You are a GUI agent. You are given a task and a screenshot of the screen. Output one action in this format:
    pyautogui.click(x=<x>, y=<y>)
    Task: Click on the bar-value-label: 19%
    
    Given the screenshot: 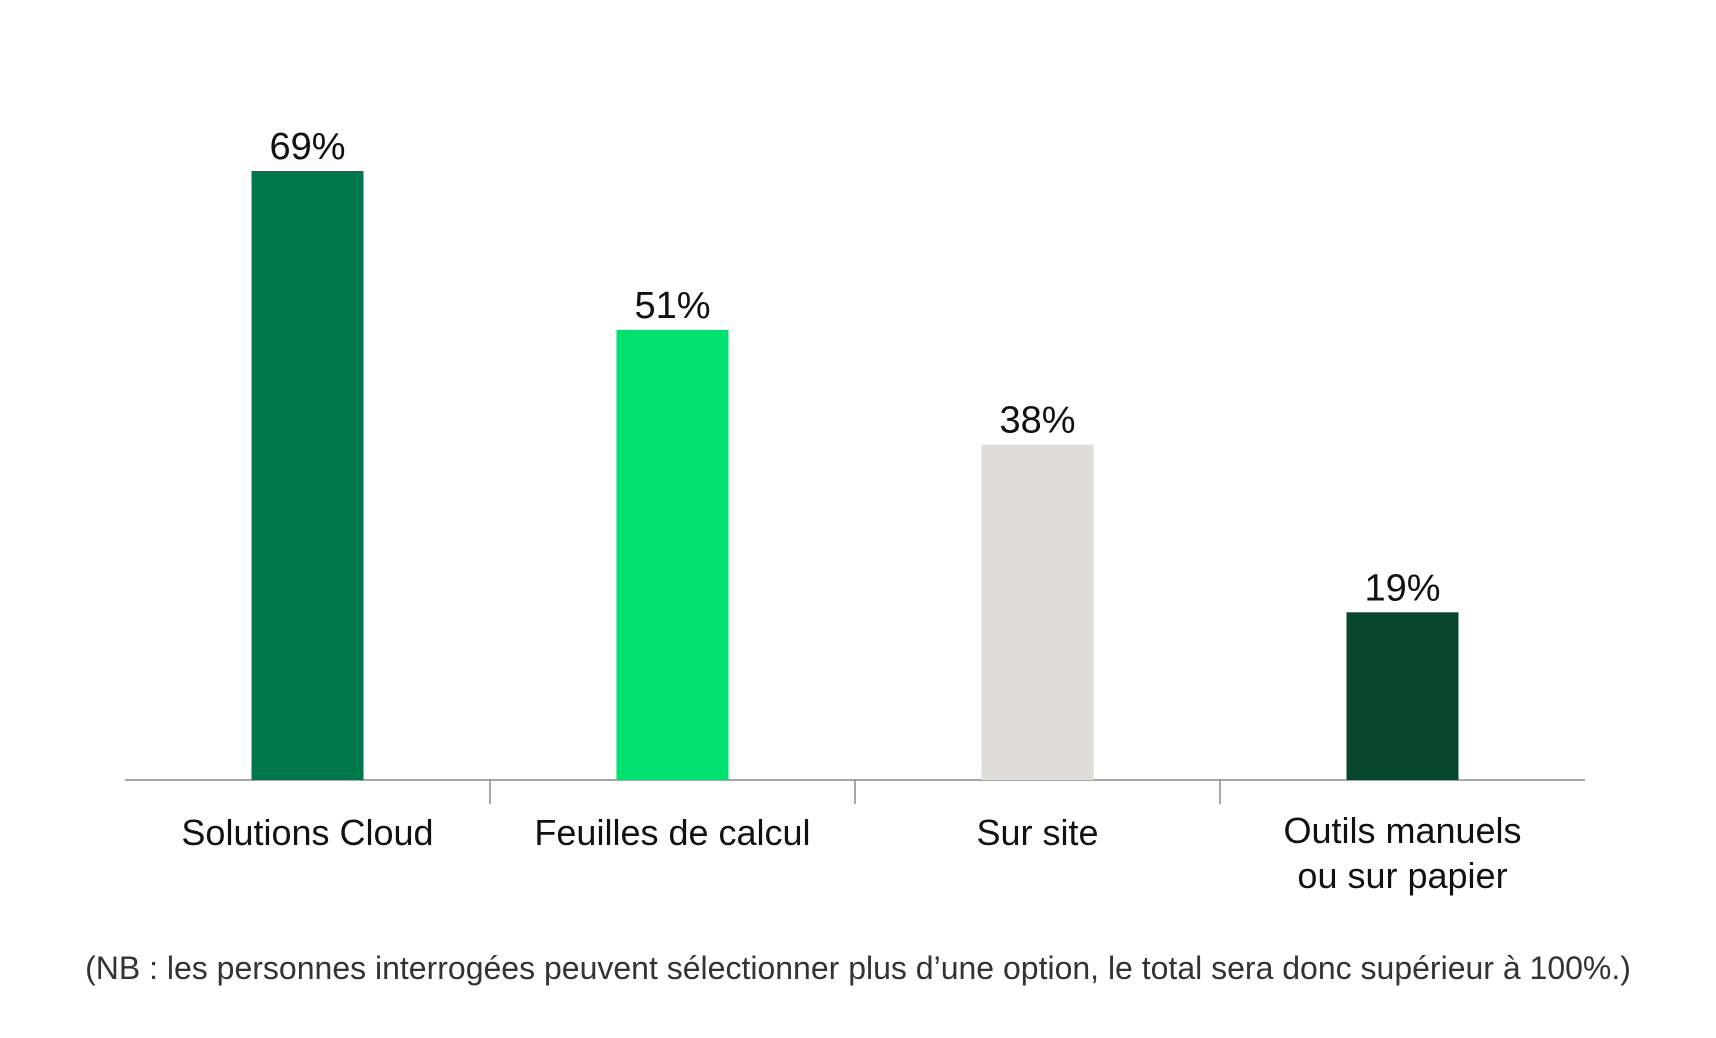 What is the action you would take?
    pyautogui.click(x=1402, y=588)
    